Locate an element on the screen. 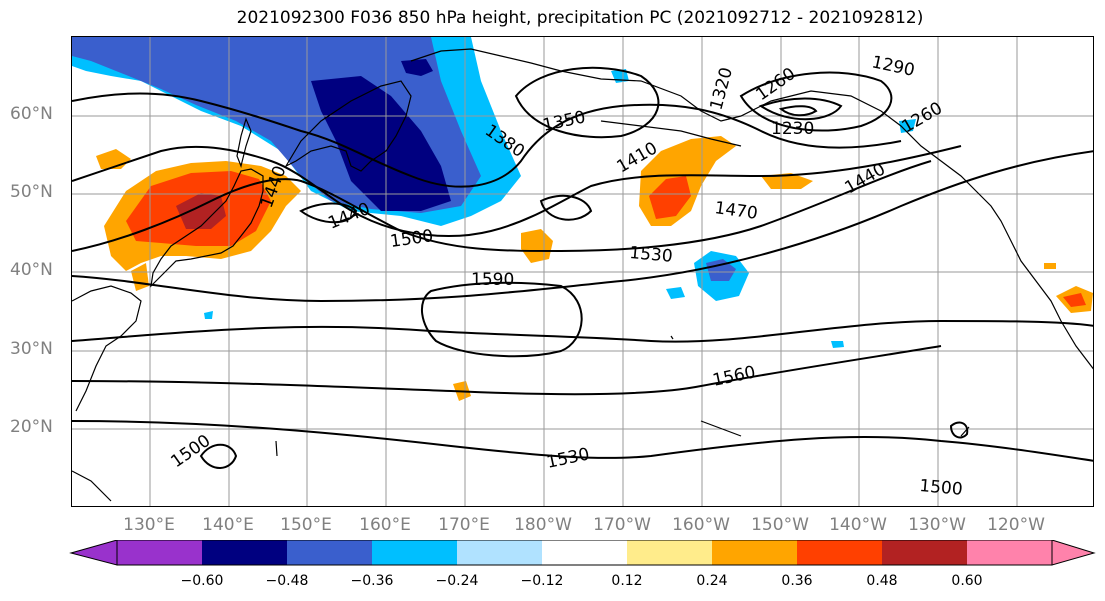 This screenshot has width=1105, height=601. colorbar-tick: −0.48 is located at coordinates (287, 581).